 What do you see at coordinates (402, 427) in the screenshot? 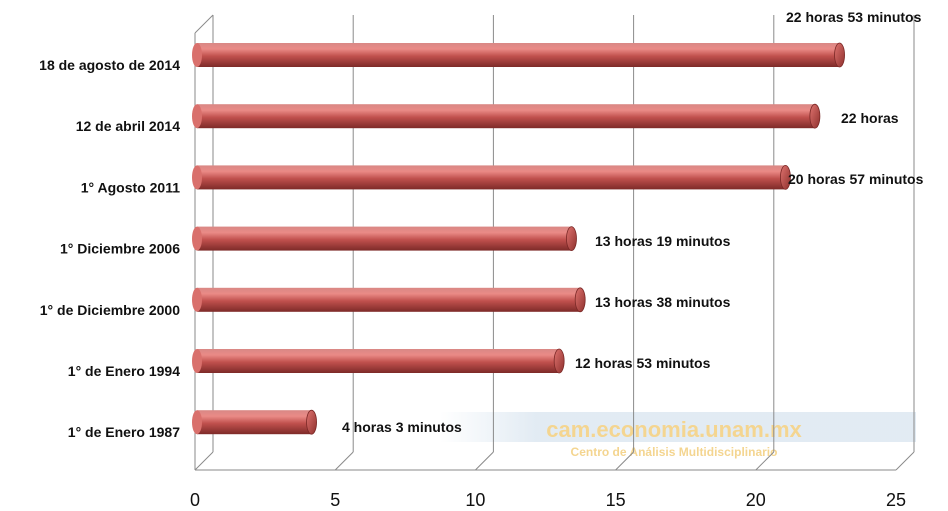
I see `data-label: 4 horas 3 minutos` at bounding box center [402, 427].